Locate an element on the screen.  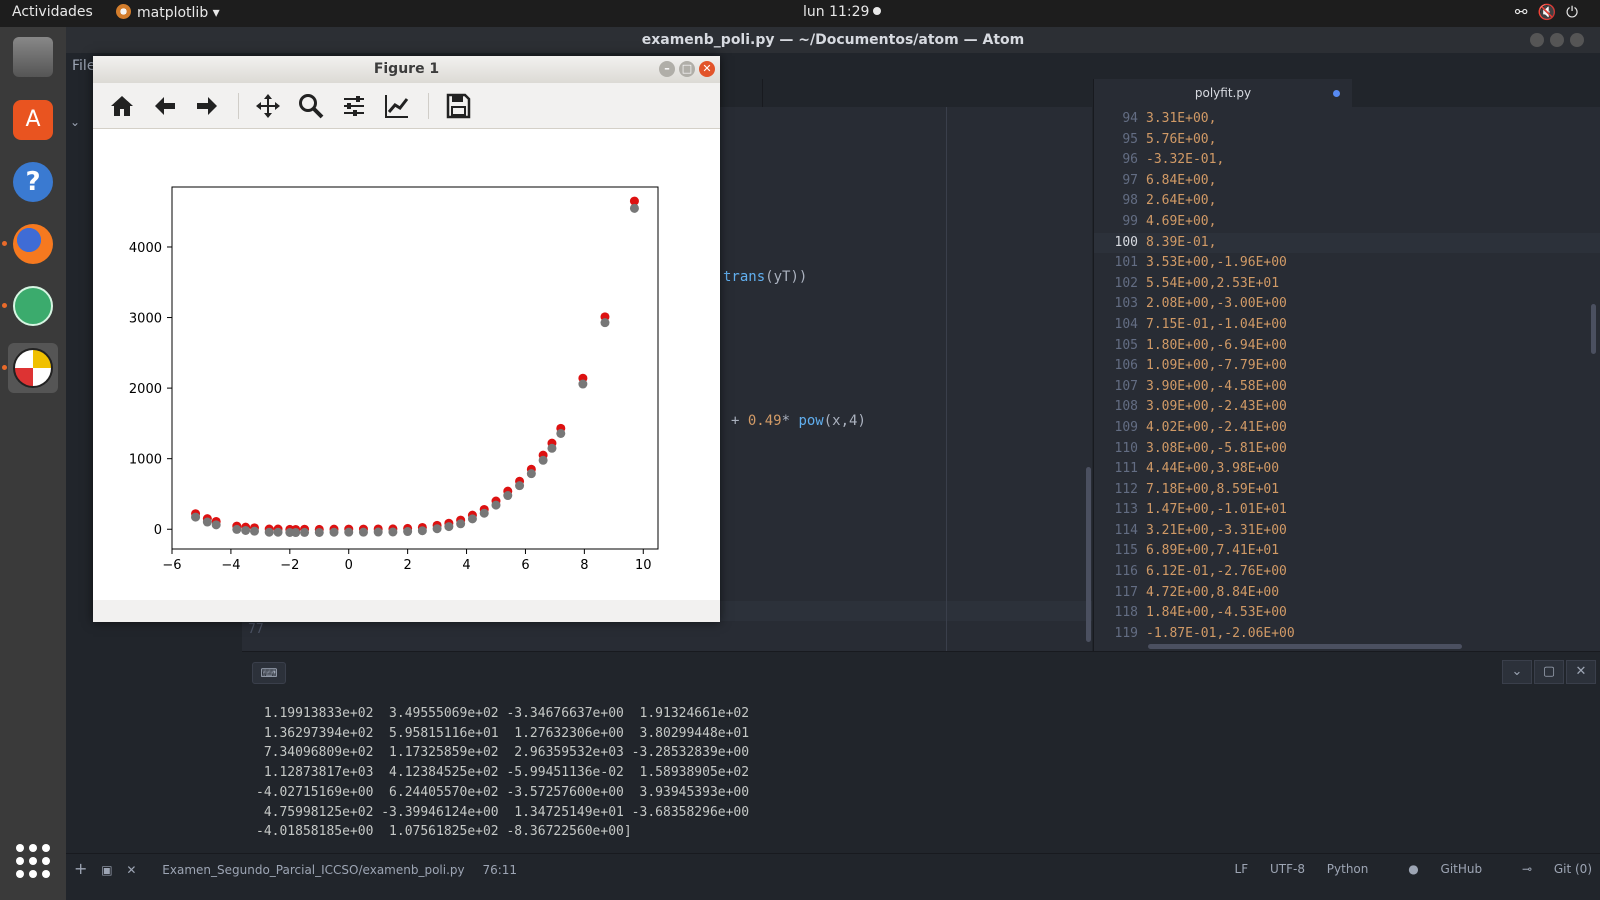
line-number: 106 is located at coordinates (1126, 366).